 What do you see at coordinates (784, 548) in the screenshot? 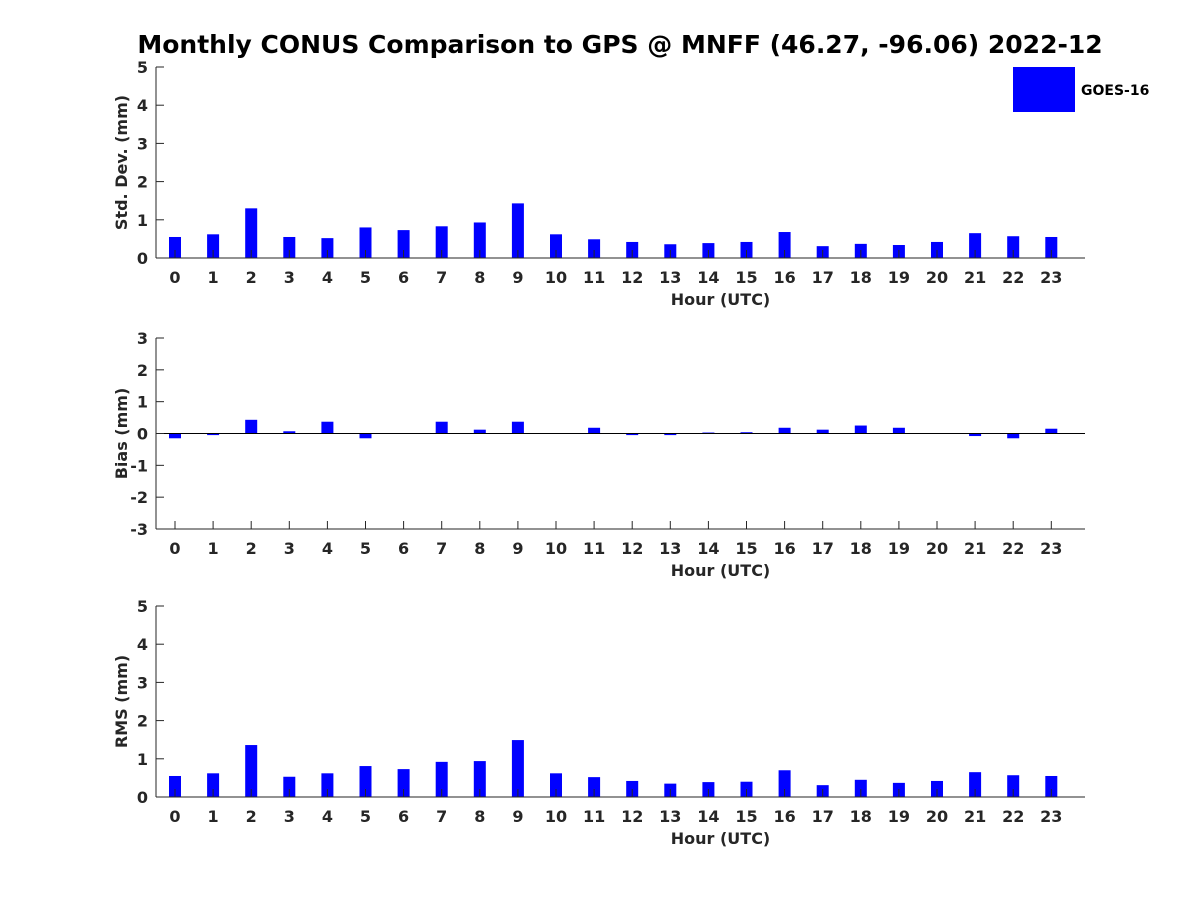
I see `bias-x-tick-label: 16` at bounding box center [784, 548].